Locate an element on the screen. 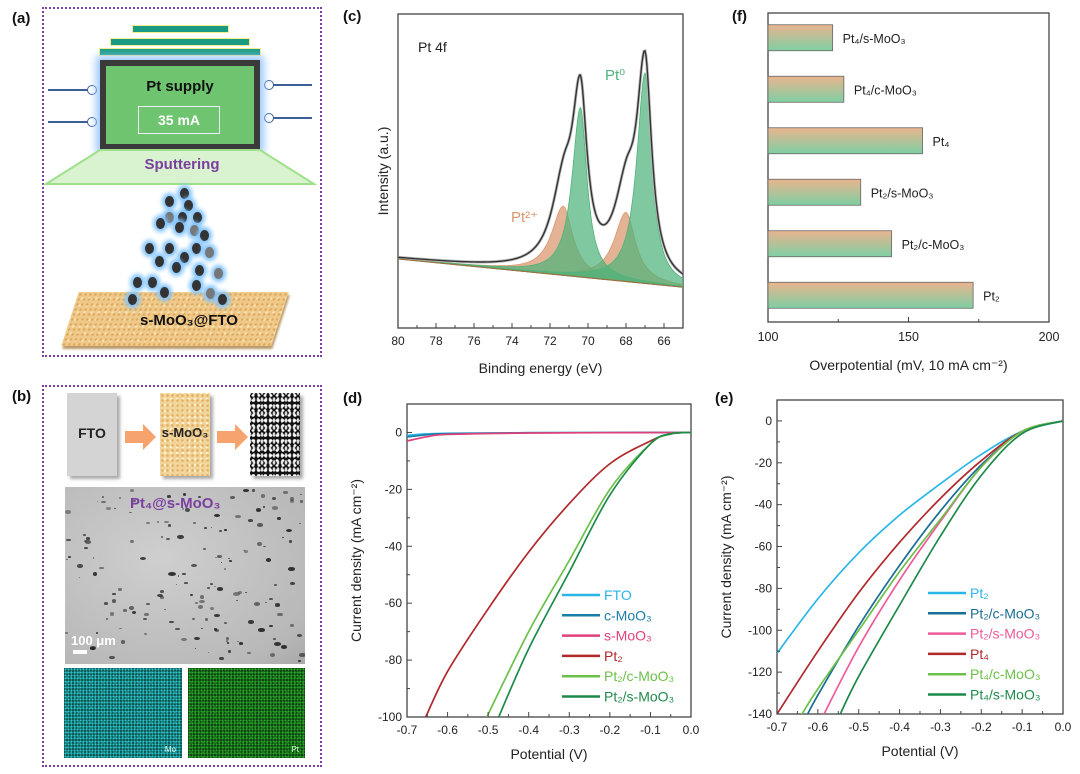 The width and height of the screenshot is (1080, 774). arrow-icon is located at coordinates (226, 437).